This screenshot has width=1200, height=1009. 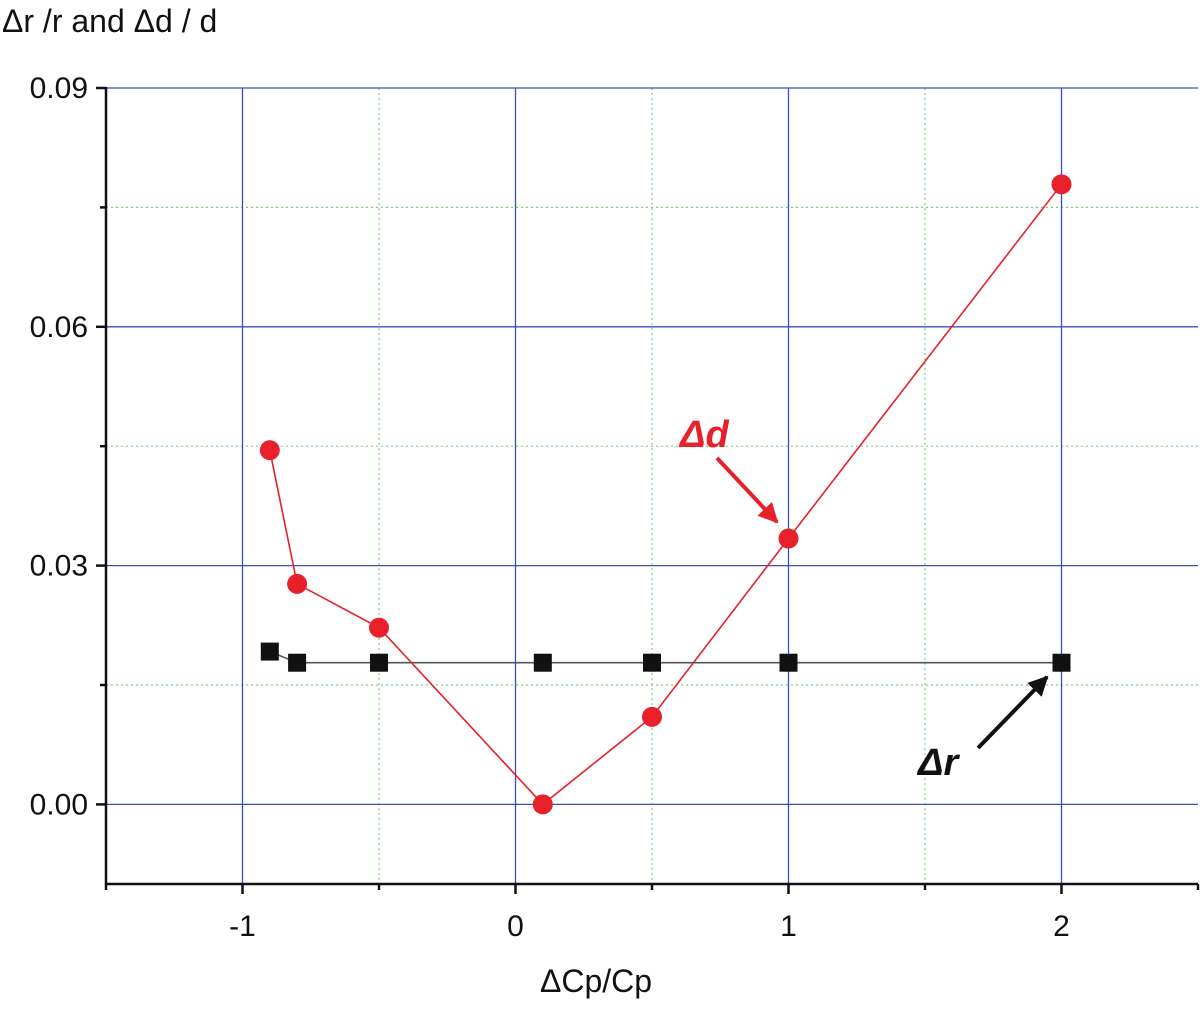 I want to click on y-tick-label: 0.06, so click(x=59, y=327).